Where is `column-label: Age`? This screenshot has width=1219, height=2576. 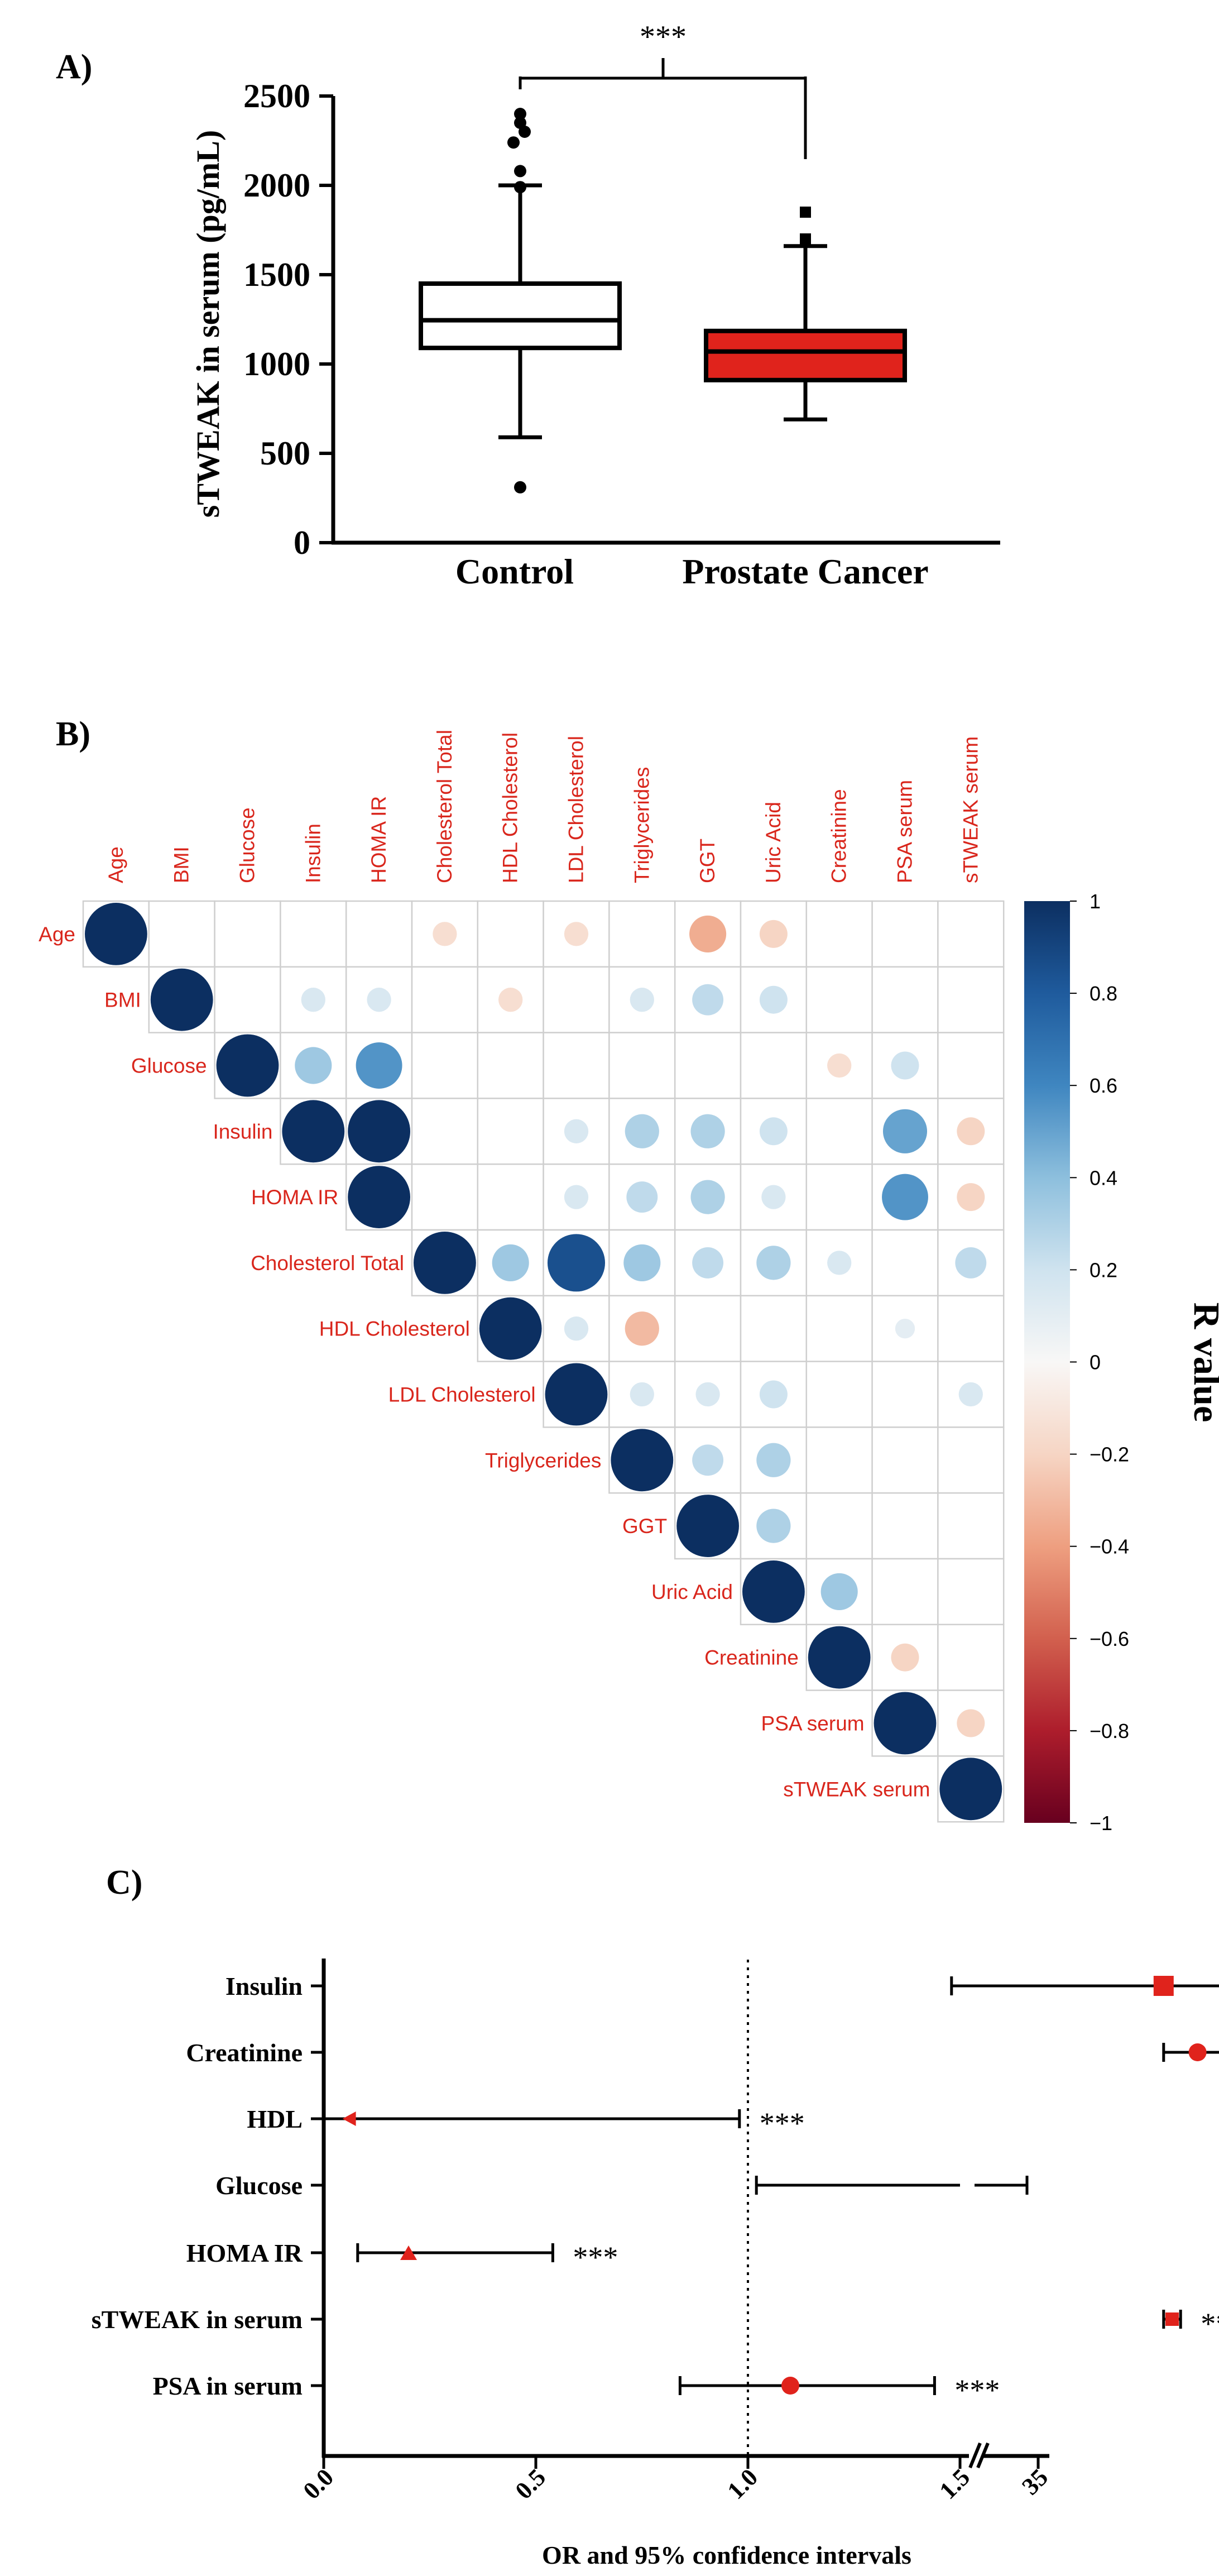
column-label: Age is located at coordinates (115, 864).